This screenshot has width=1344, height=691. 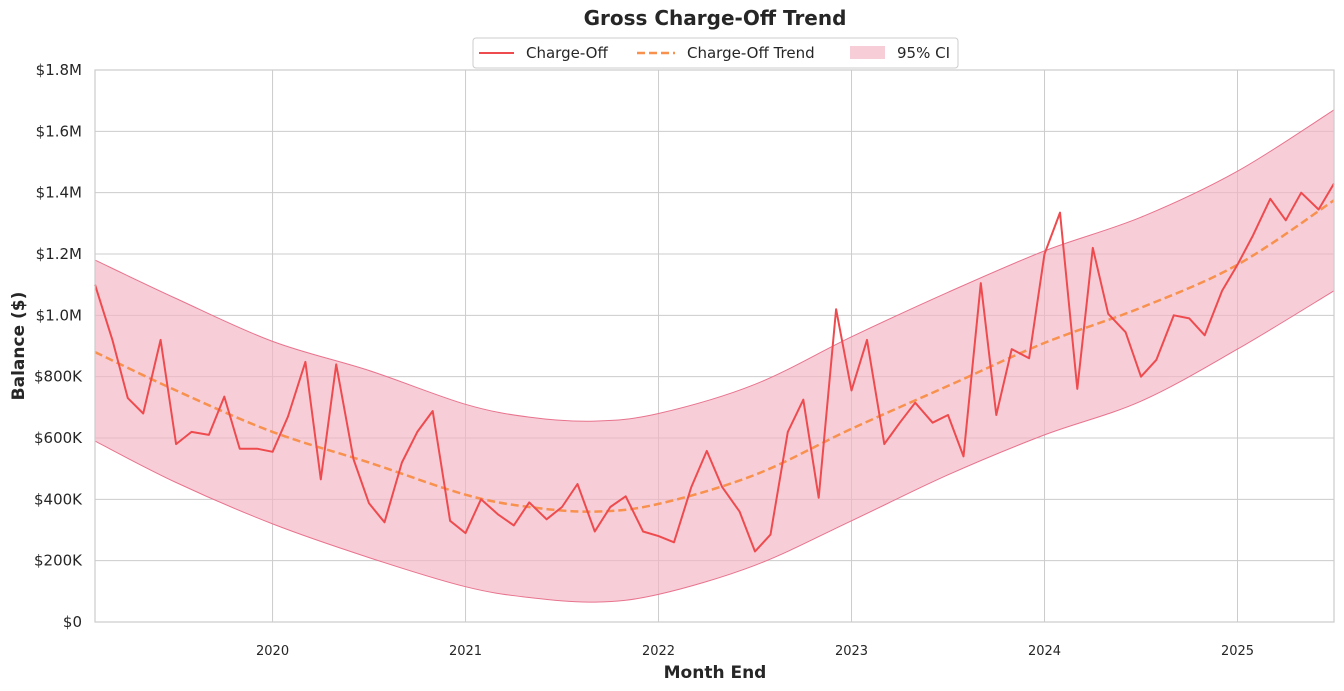 What do you see at coordinates (58, 438) in the screenshot?
I see `y-tick-label: $600K` at bounding box center [58, 438].